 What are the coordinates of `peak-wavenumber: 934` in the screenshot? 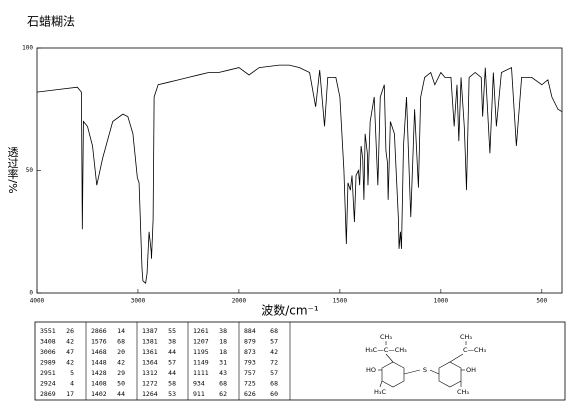 It's located at (199, 384).